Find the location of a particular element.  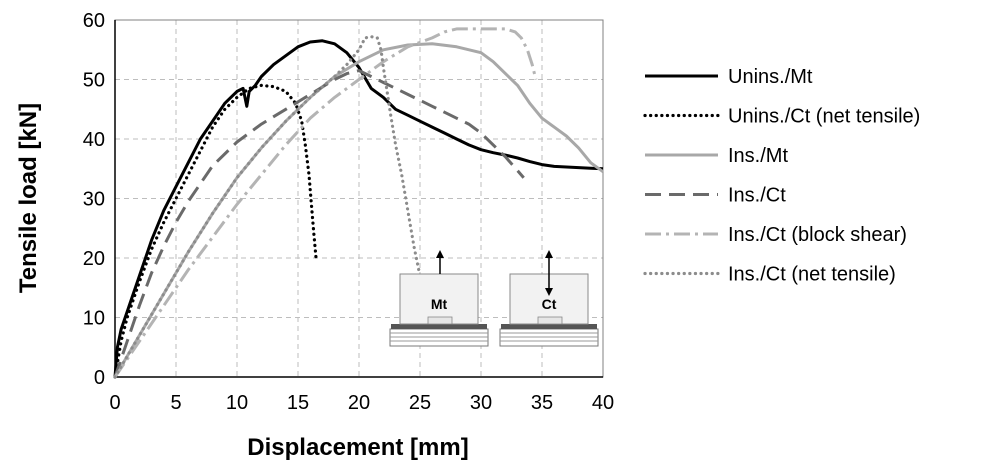

x-tick-labels: 0 5 10 15 20 25 30 35 40 is located at coordinates (361, 403).